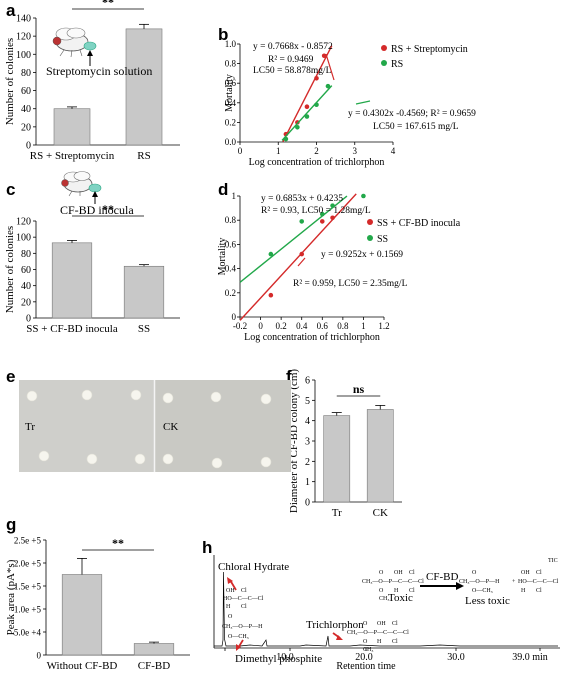  Describe the element at coordinates (429, 49) in the screenshot. I see `legend-label: RS + Streptomycin` at that location.